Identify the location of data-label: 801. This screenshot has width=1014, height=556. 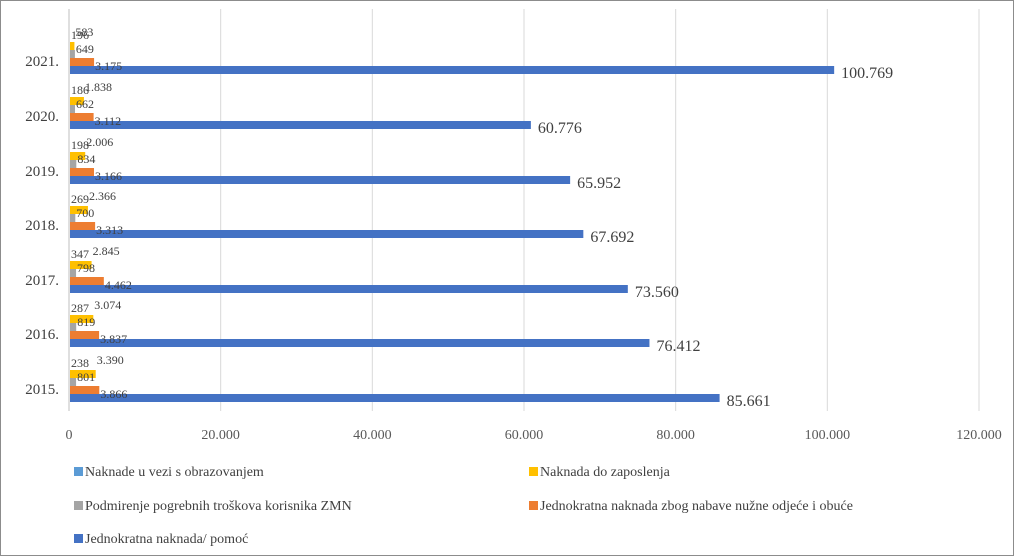
(86, 377).